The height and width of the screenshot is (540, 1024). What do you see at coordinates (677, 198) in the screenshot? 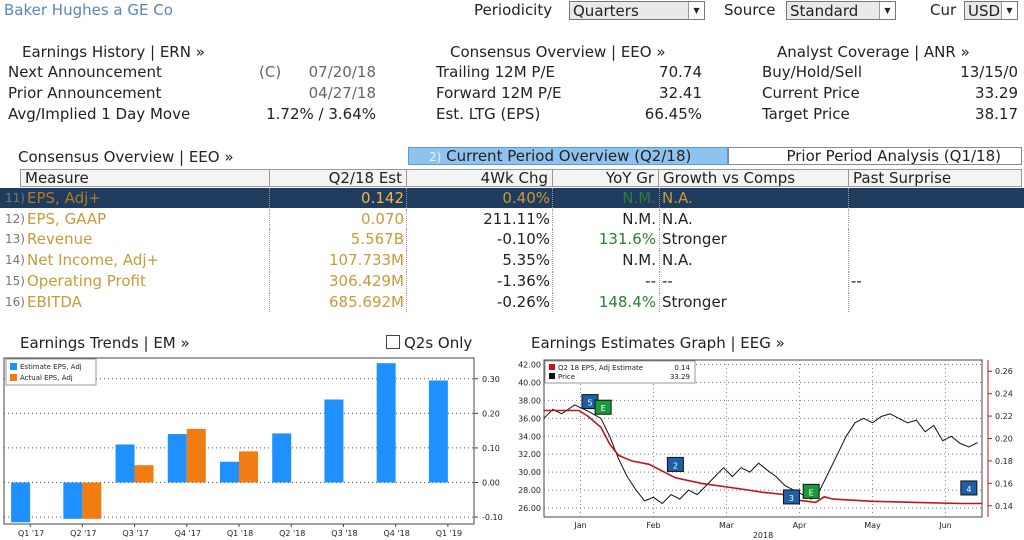
I see `cell-growth-vs-comps: N.A.` at bounding box center [677, 198].